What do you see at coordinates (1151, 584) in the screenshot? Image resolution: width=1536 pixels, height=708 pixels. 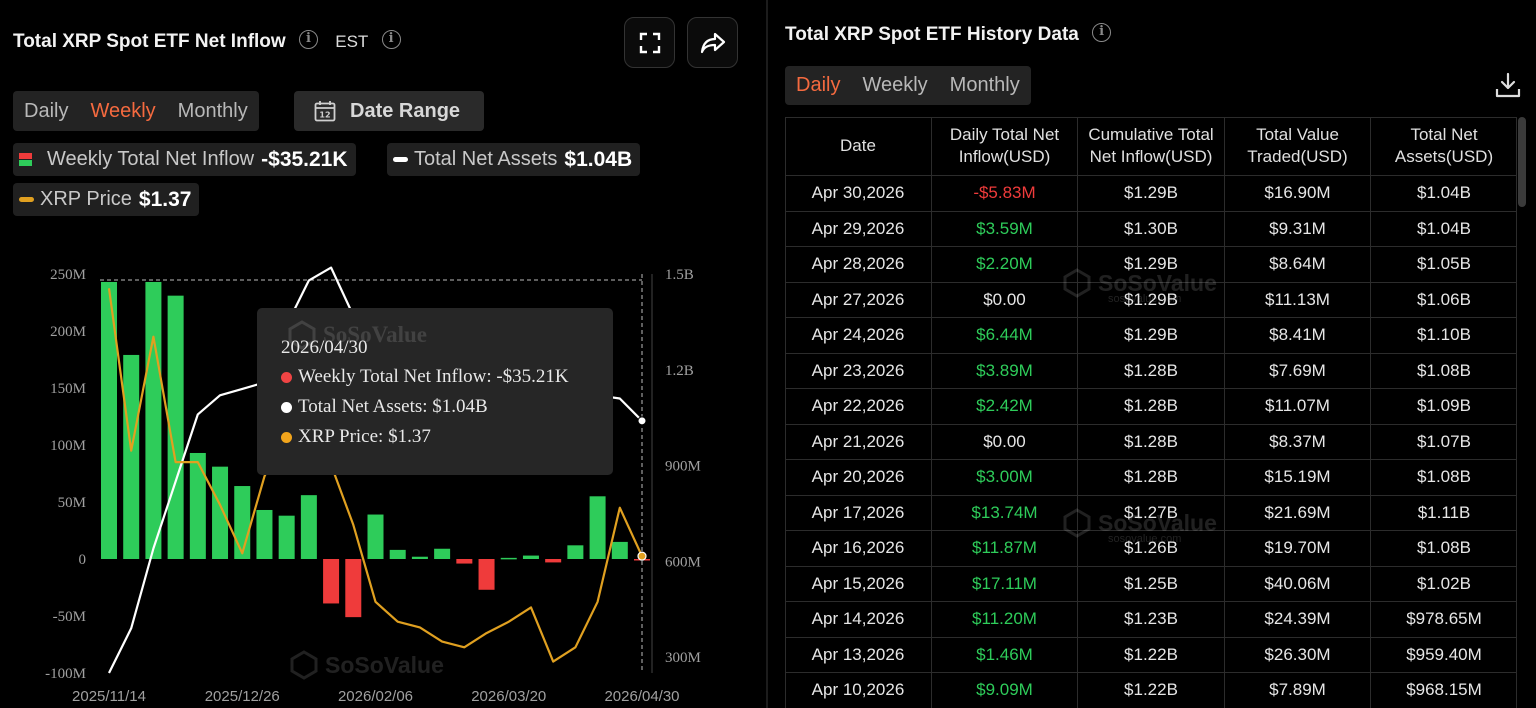 I see `table-row: Apr 15,2026 $17.11M $1.25B $40.06M $1.02B` at bounding box center [1151, 584].